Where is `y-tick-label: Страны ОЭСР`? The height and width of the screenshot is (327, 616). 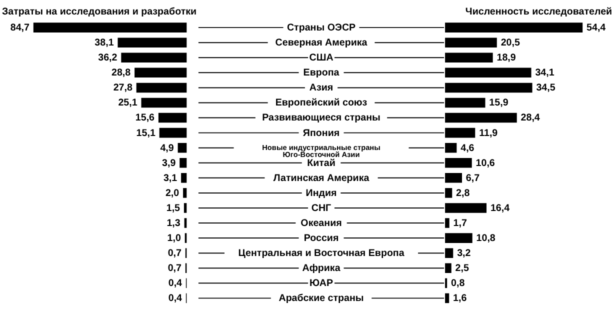 y-tick-label: Страны ОЭСР is located at coordinates (321, 28).